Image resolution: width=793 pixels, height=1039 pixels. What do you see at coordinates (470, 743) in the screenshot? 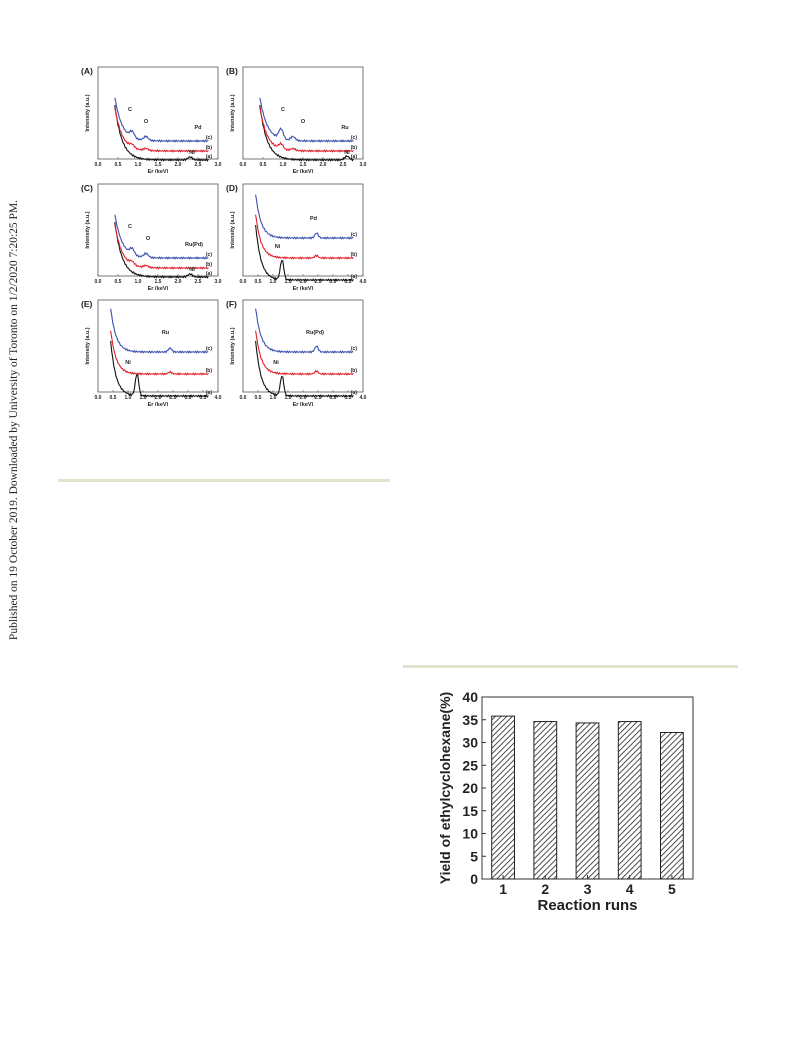
I see `bar-y-tick-label: 30` at bounding box center [470, 743].